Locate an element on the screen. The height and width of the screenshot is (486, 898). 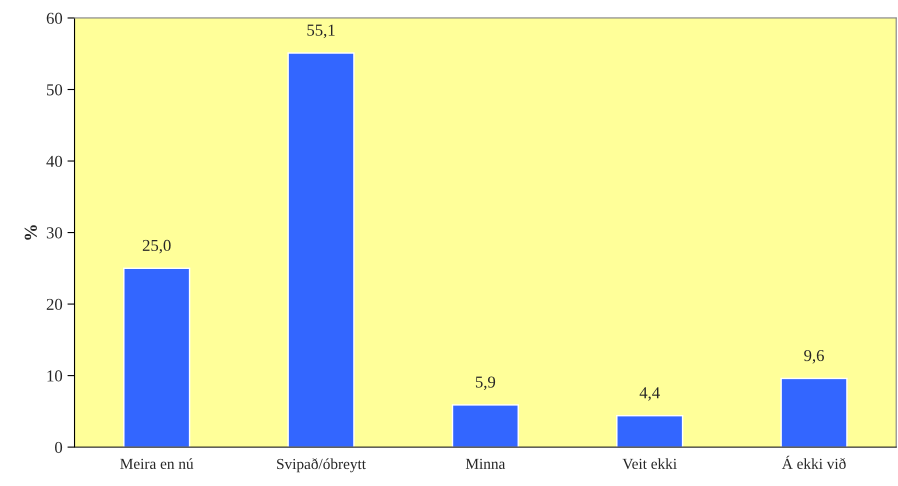
x-tick-label: Á ekki við is located at coordinates (814, 462).